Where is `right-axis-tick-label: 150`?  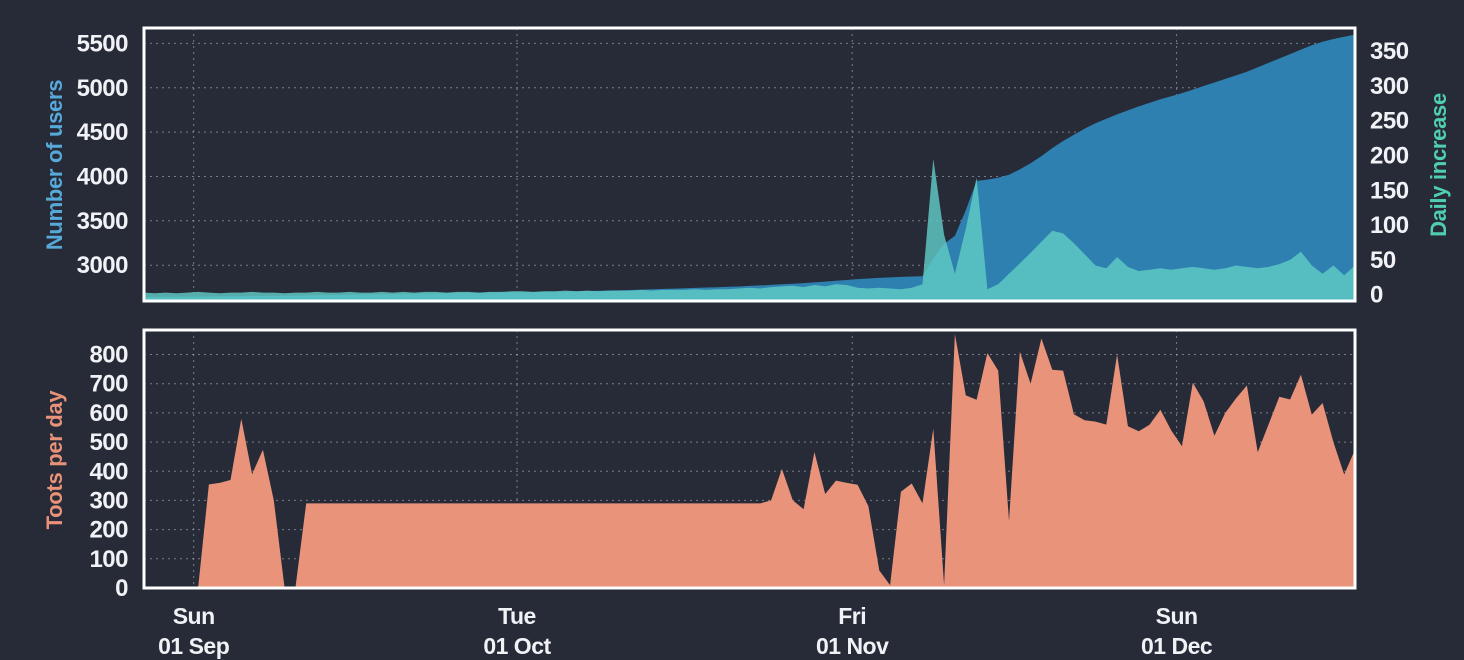 right-axis-tick-label: 150 is located at coordinates (1389, 190).